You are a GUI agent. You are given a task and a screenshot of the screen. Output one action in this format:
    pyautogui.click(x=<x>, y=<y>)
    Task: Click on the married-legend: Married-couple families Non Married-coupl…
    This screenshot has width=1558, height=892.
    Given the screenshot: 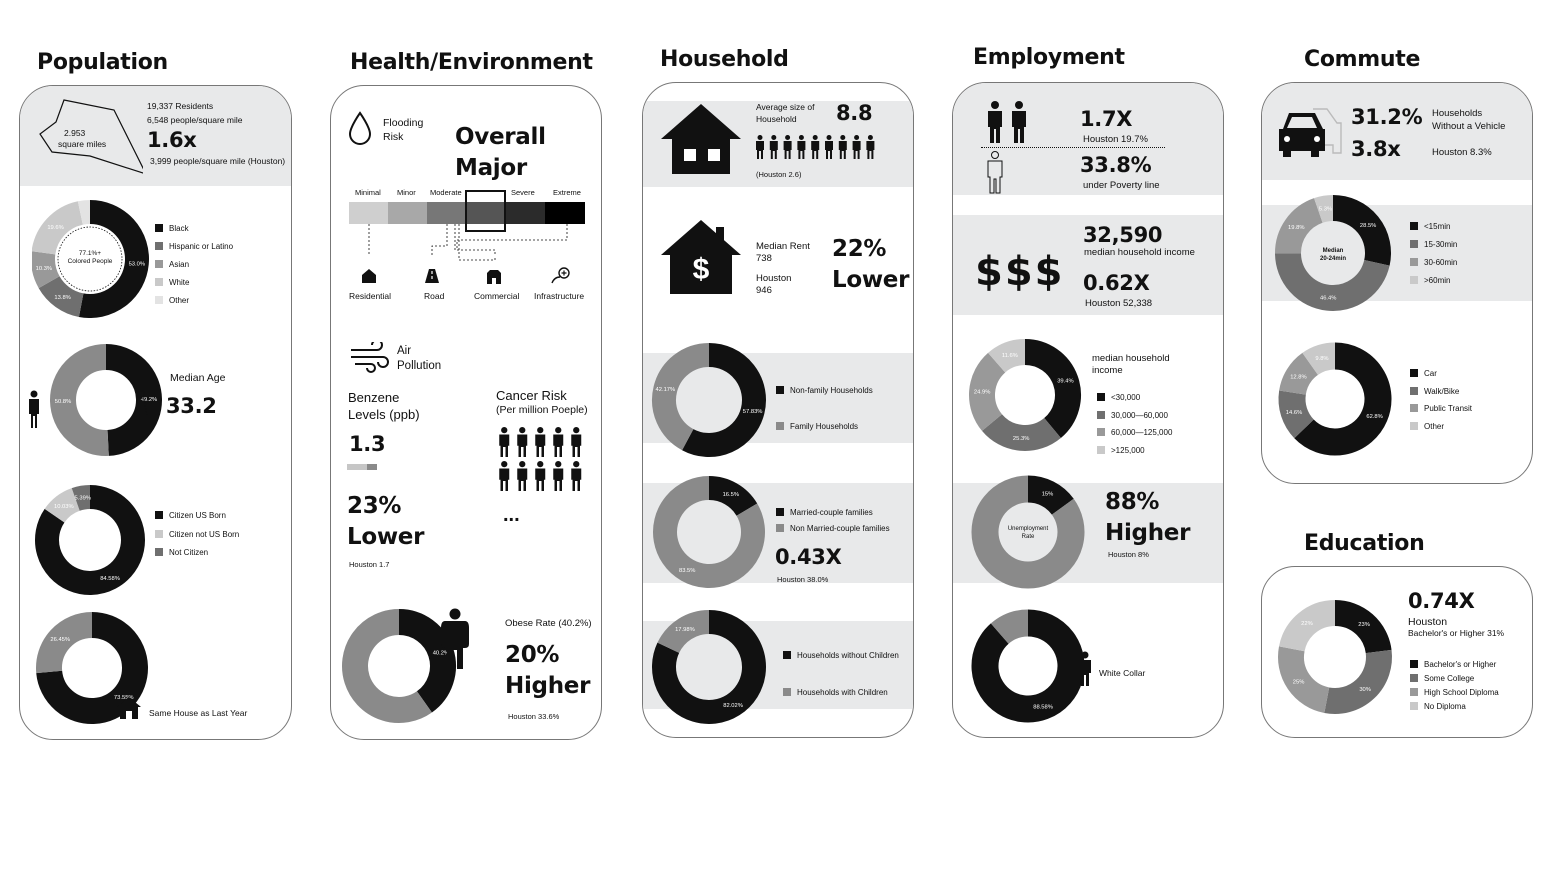 What is the action you would take?
    pyautogui.click(x=833, y=521)
    